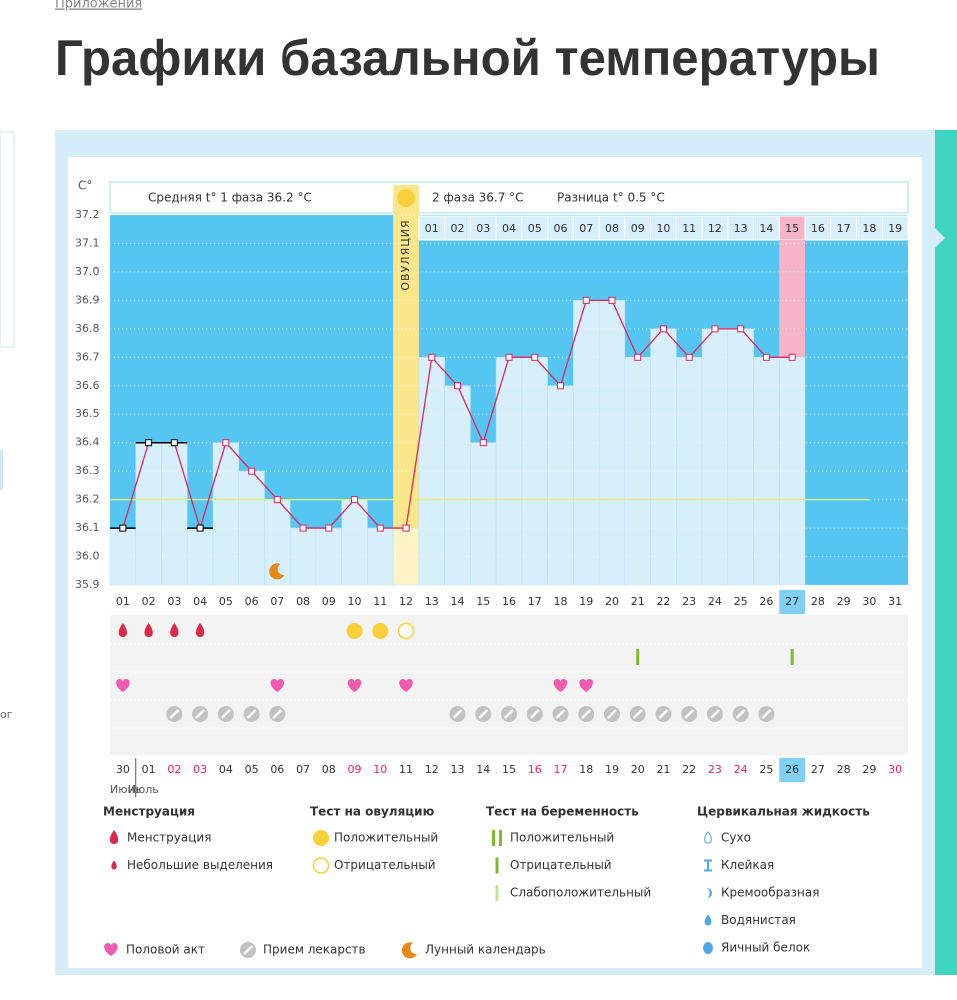  I want to click on x-tick-label: 26, so click(766, 601).